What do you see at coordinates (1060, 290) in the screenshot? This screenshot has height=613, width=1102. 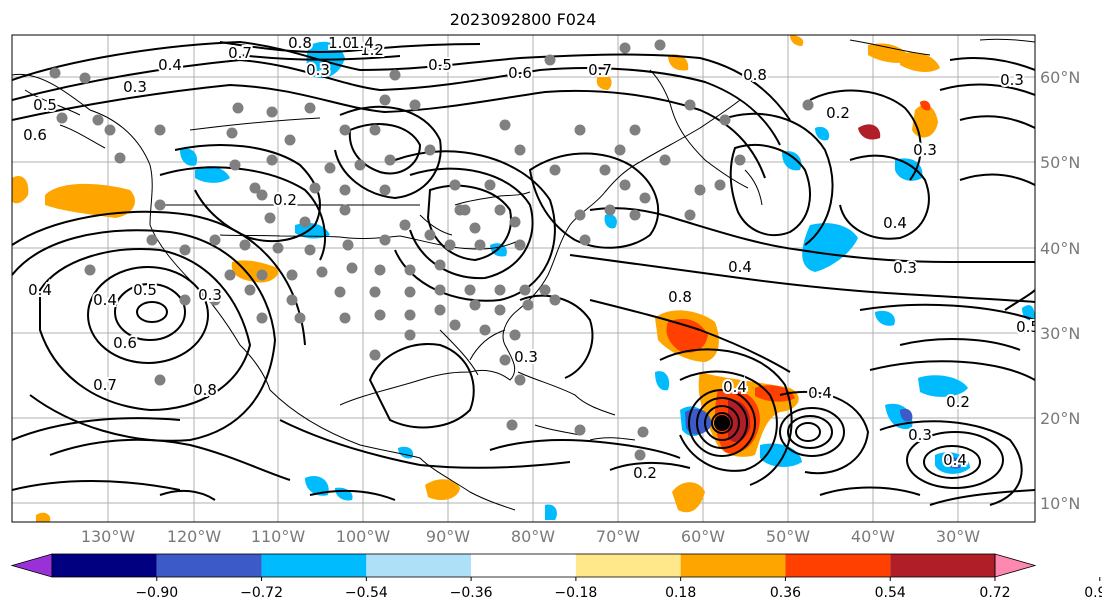 I see `latitude-labels: 60°N 50°N 40°N 30°N 20°N 10°N` at bounding box center [1060, 290].